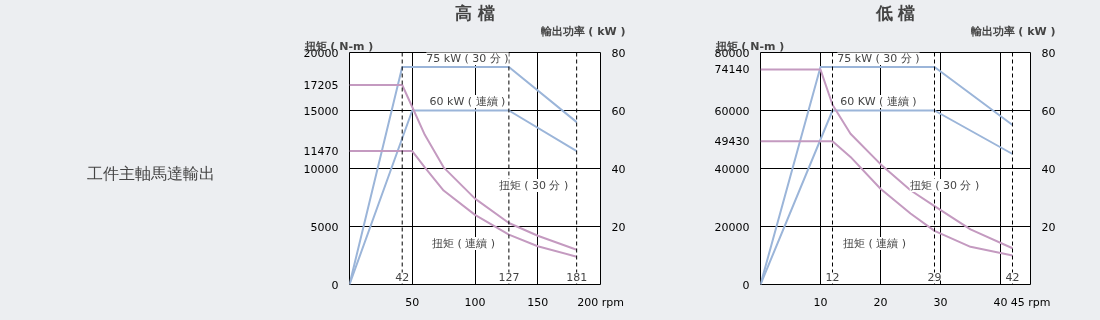  I want to click on y-tick-label: 10000, so click(321, 169).